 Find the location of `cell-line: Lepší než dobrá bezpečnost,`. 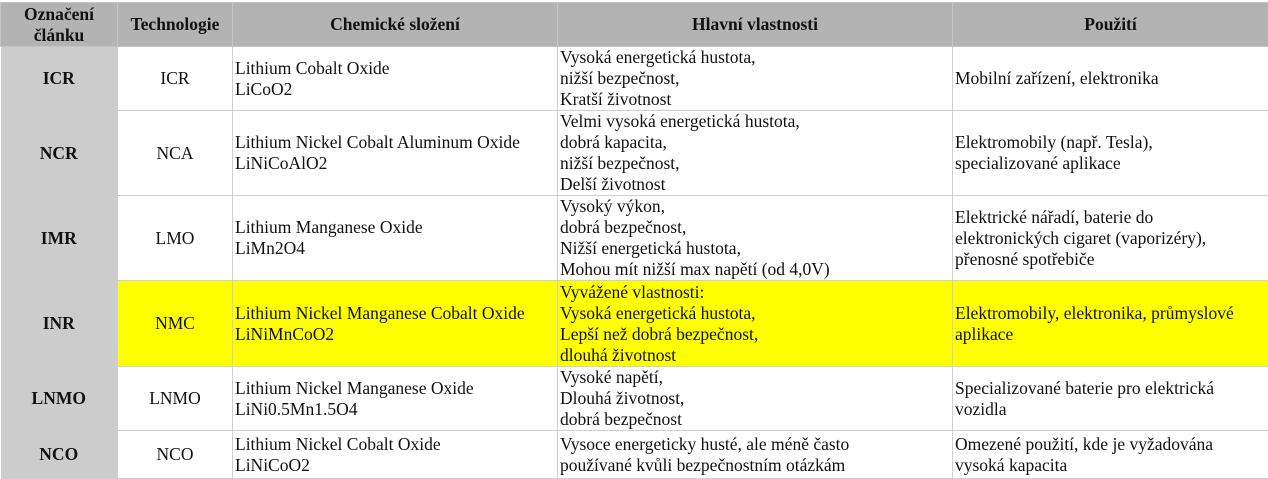

cell-line: Lepší než dobrá bezpečnost, is located at coordinates (755, 334).